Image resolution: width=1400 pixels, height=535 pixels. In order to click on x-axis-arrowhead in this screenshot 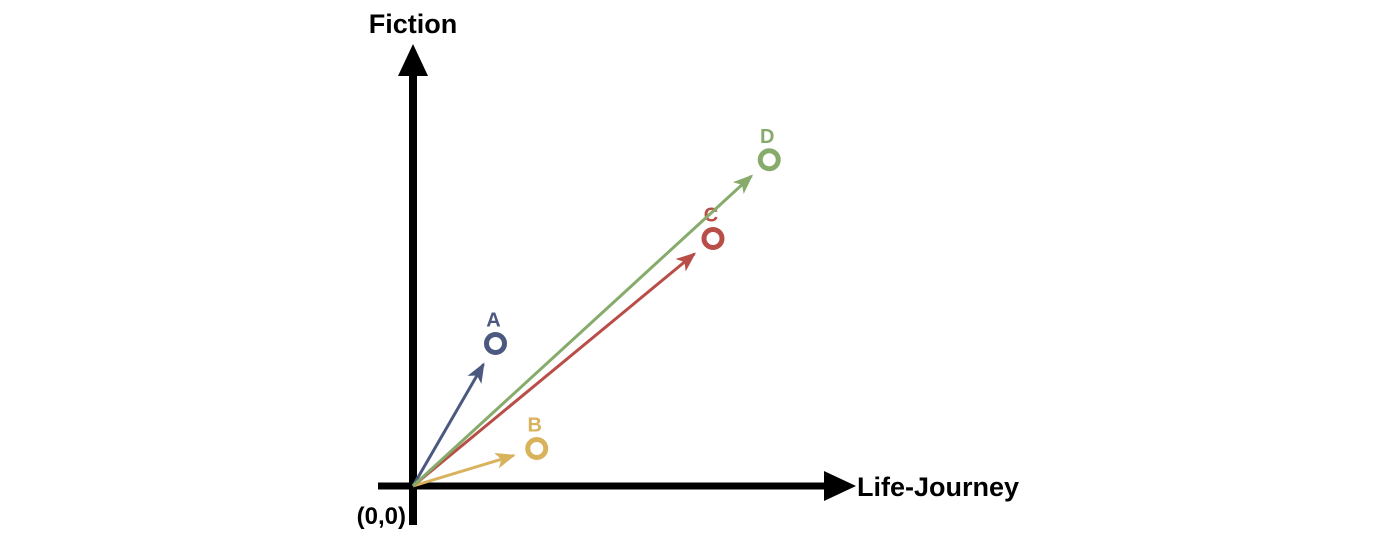, I will do `click(840, 486)`.